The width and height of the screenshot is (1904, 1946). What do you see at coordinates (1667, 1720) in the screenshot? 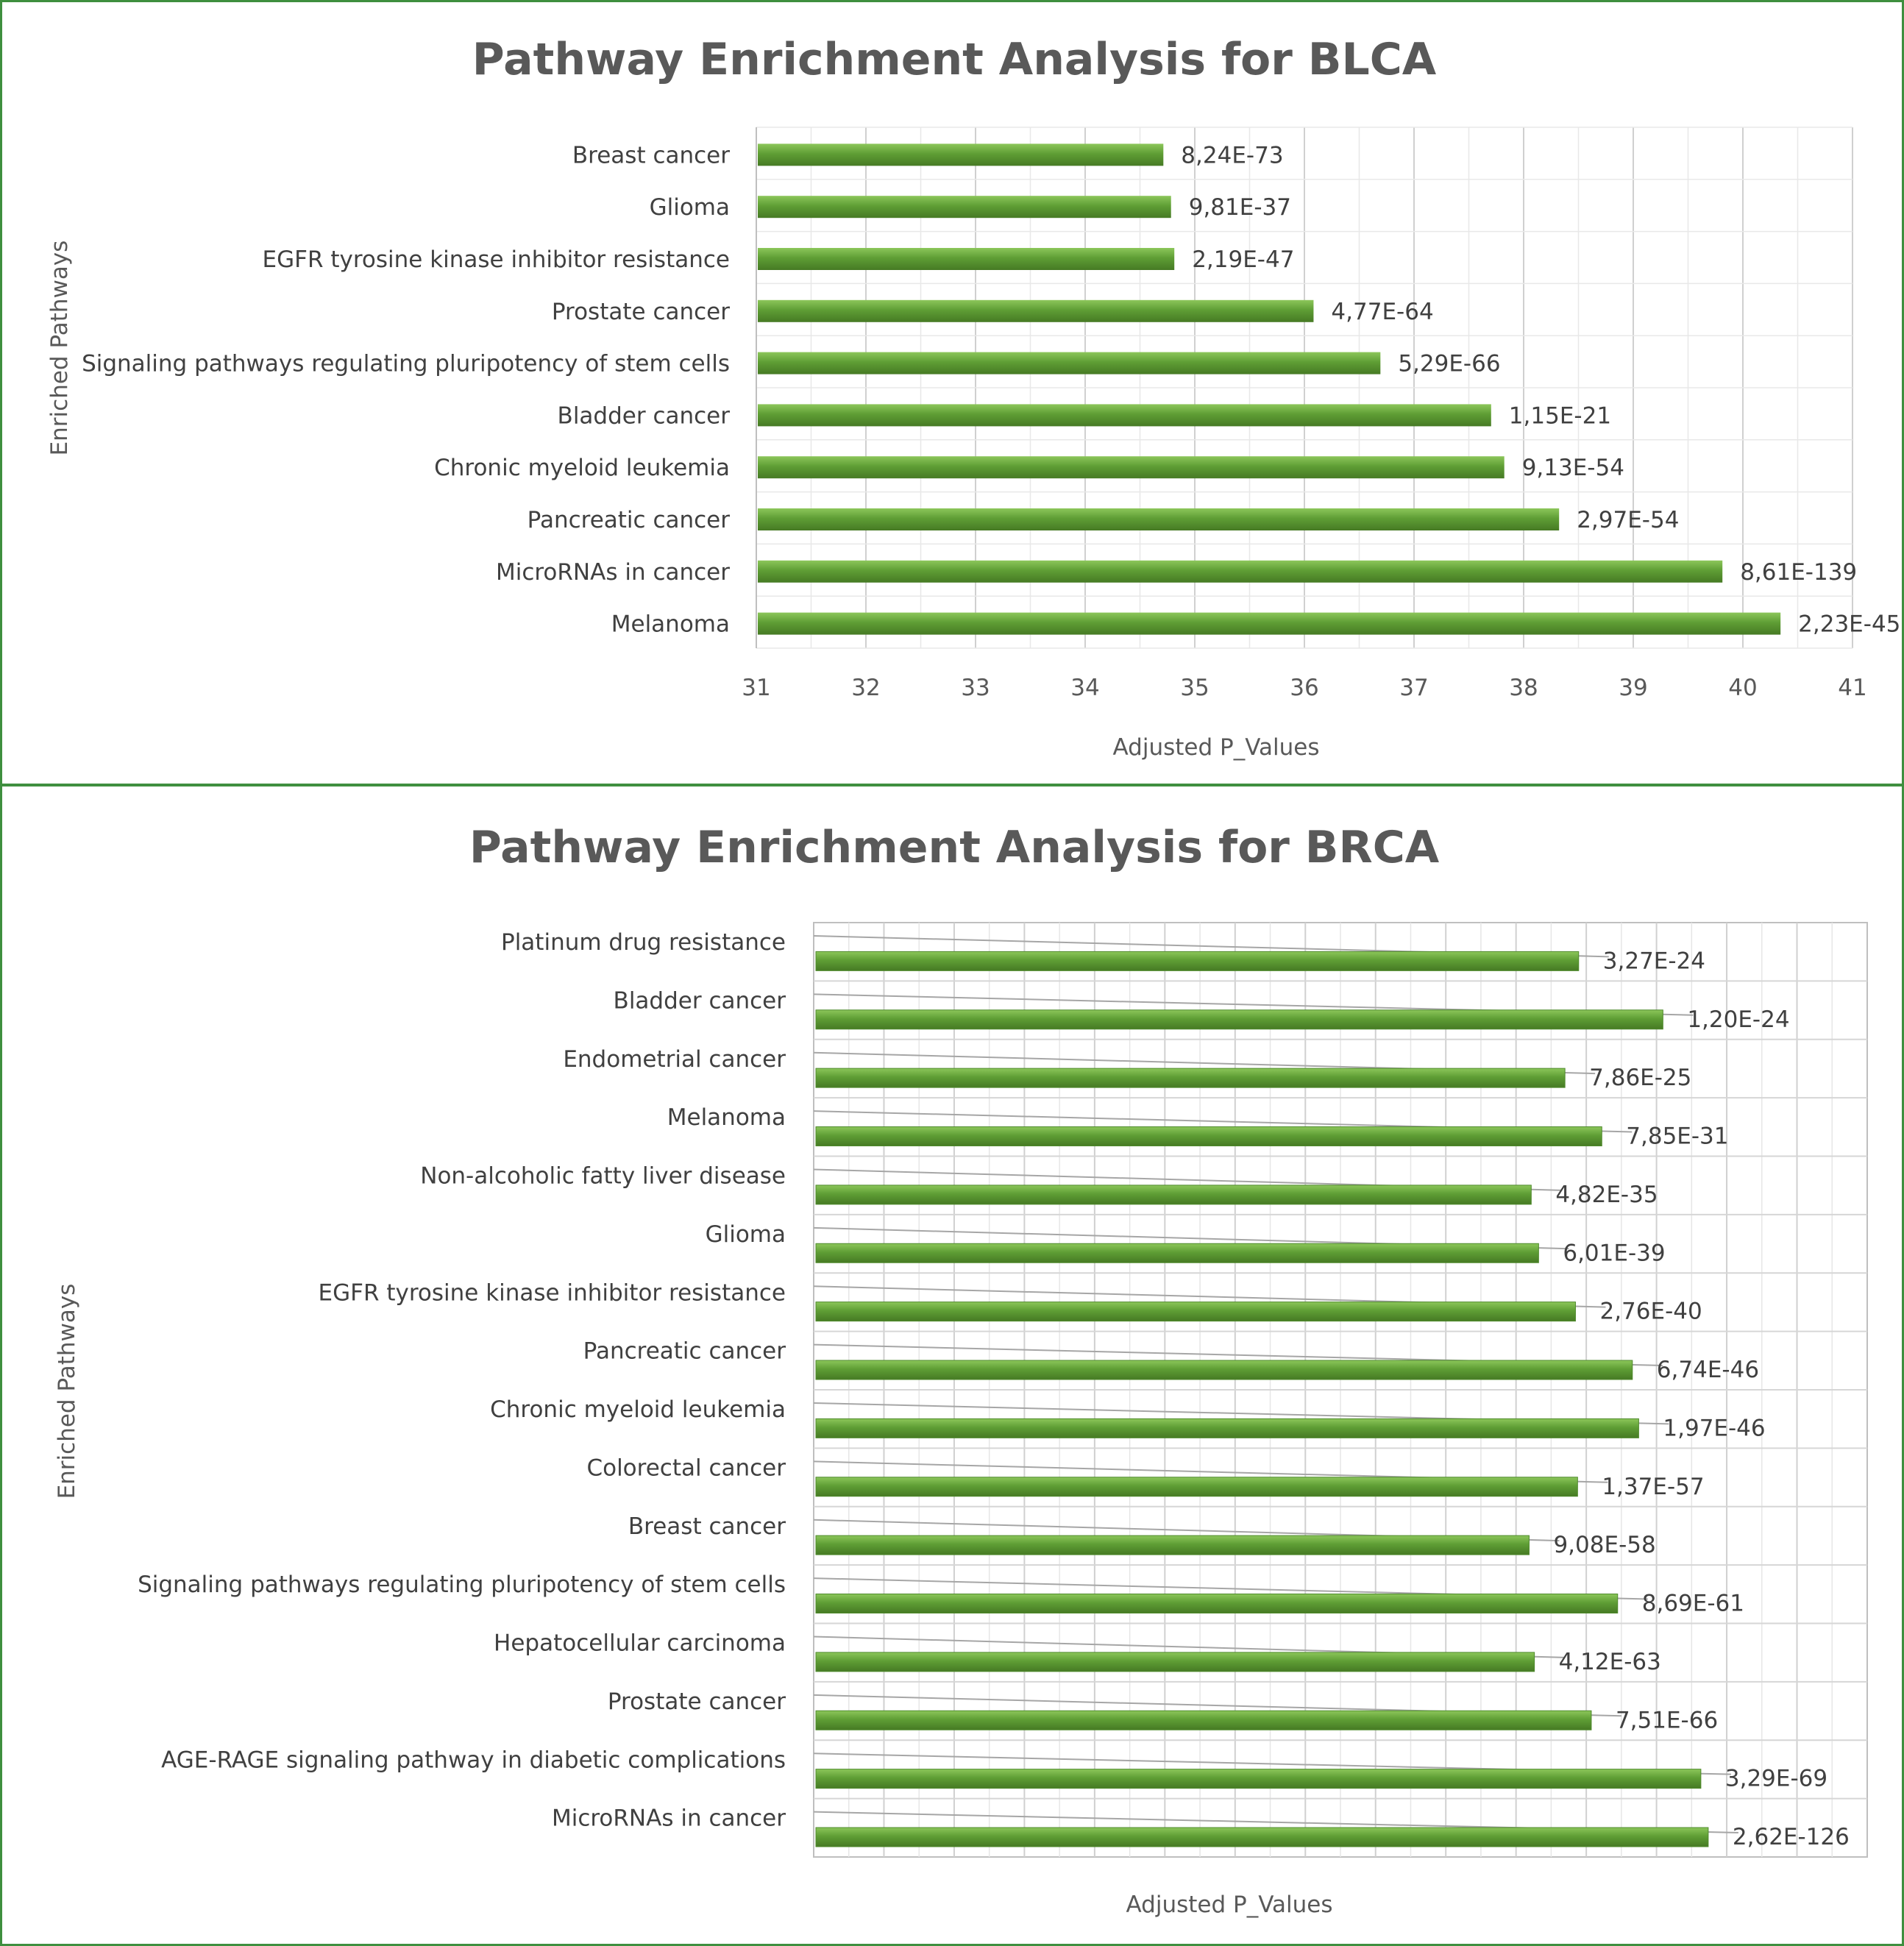
I see `data-label: 7,51E-66` at bounding box center [1667, 1720].